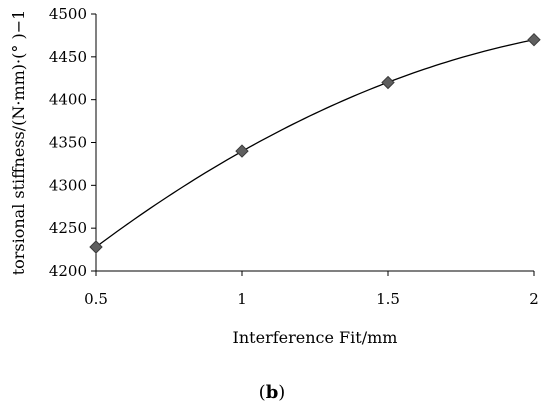 The width and height of the screenshot is (550, 414). Describe the element at coordinates (311, 289) in the screenshot. I see `x-tick-group: 0.5 1 1.5 2` at that location.